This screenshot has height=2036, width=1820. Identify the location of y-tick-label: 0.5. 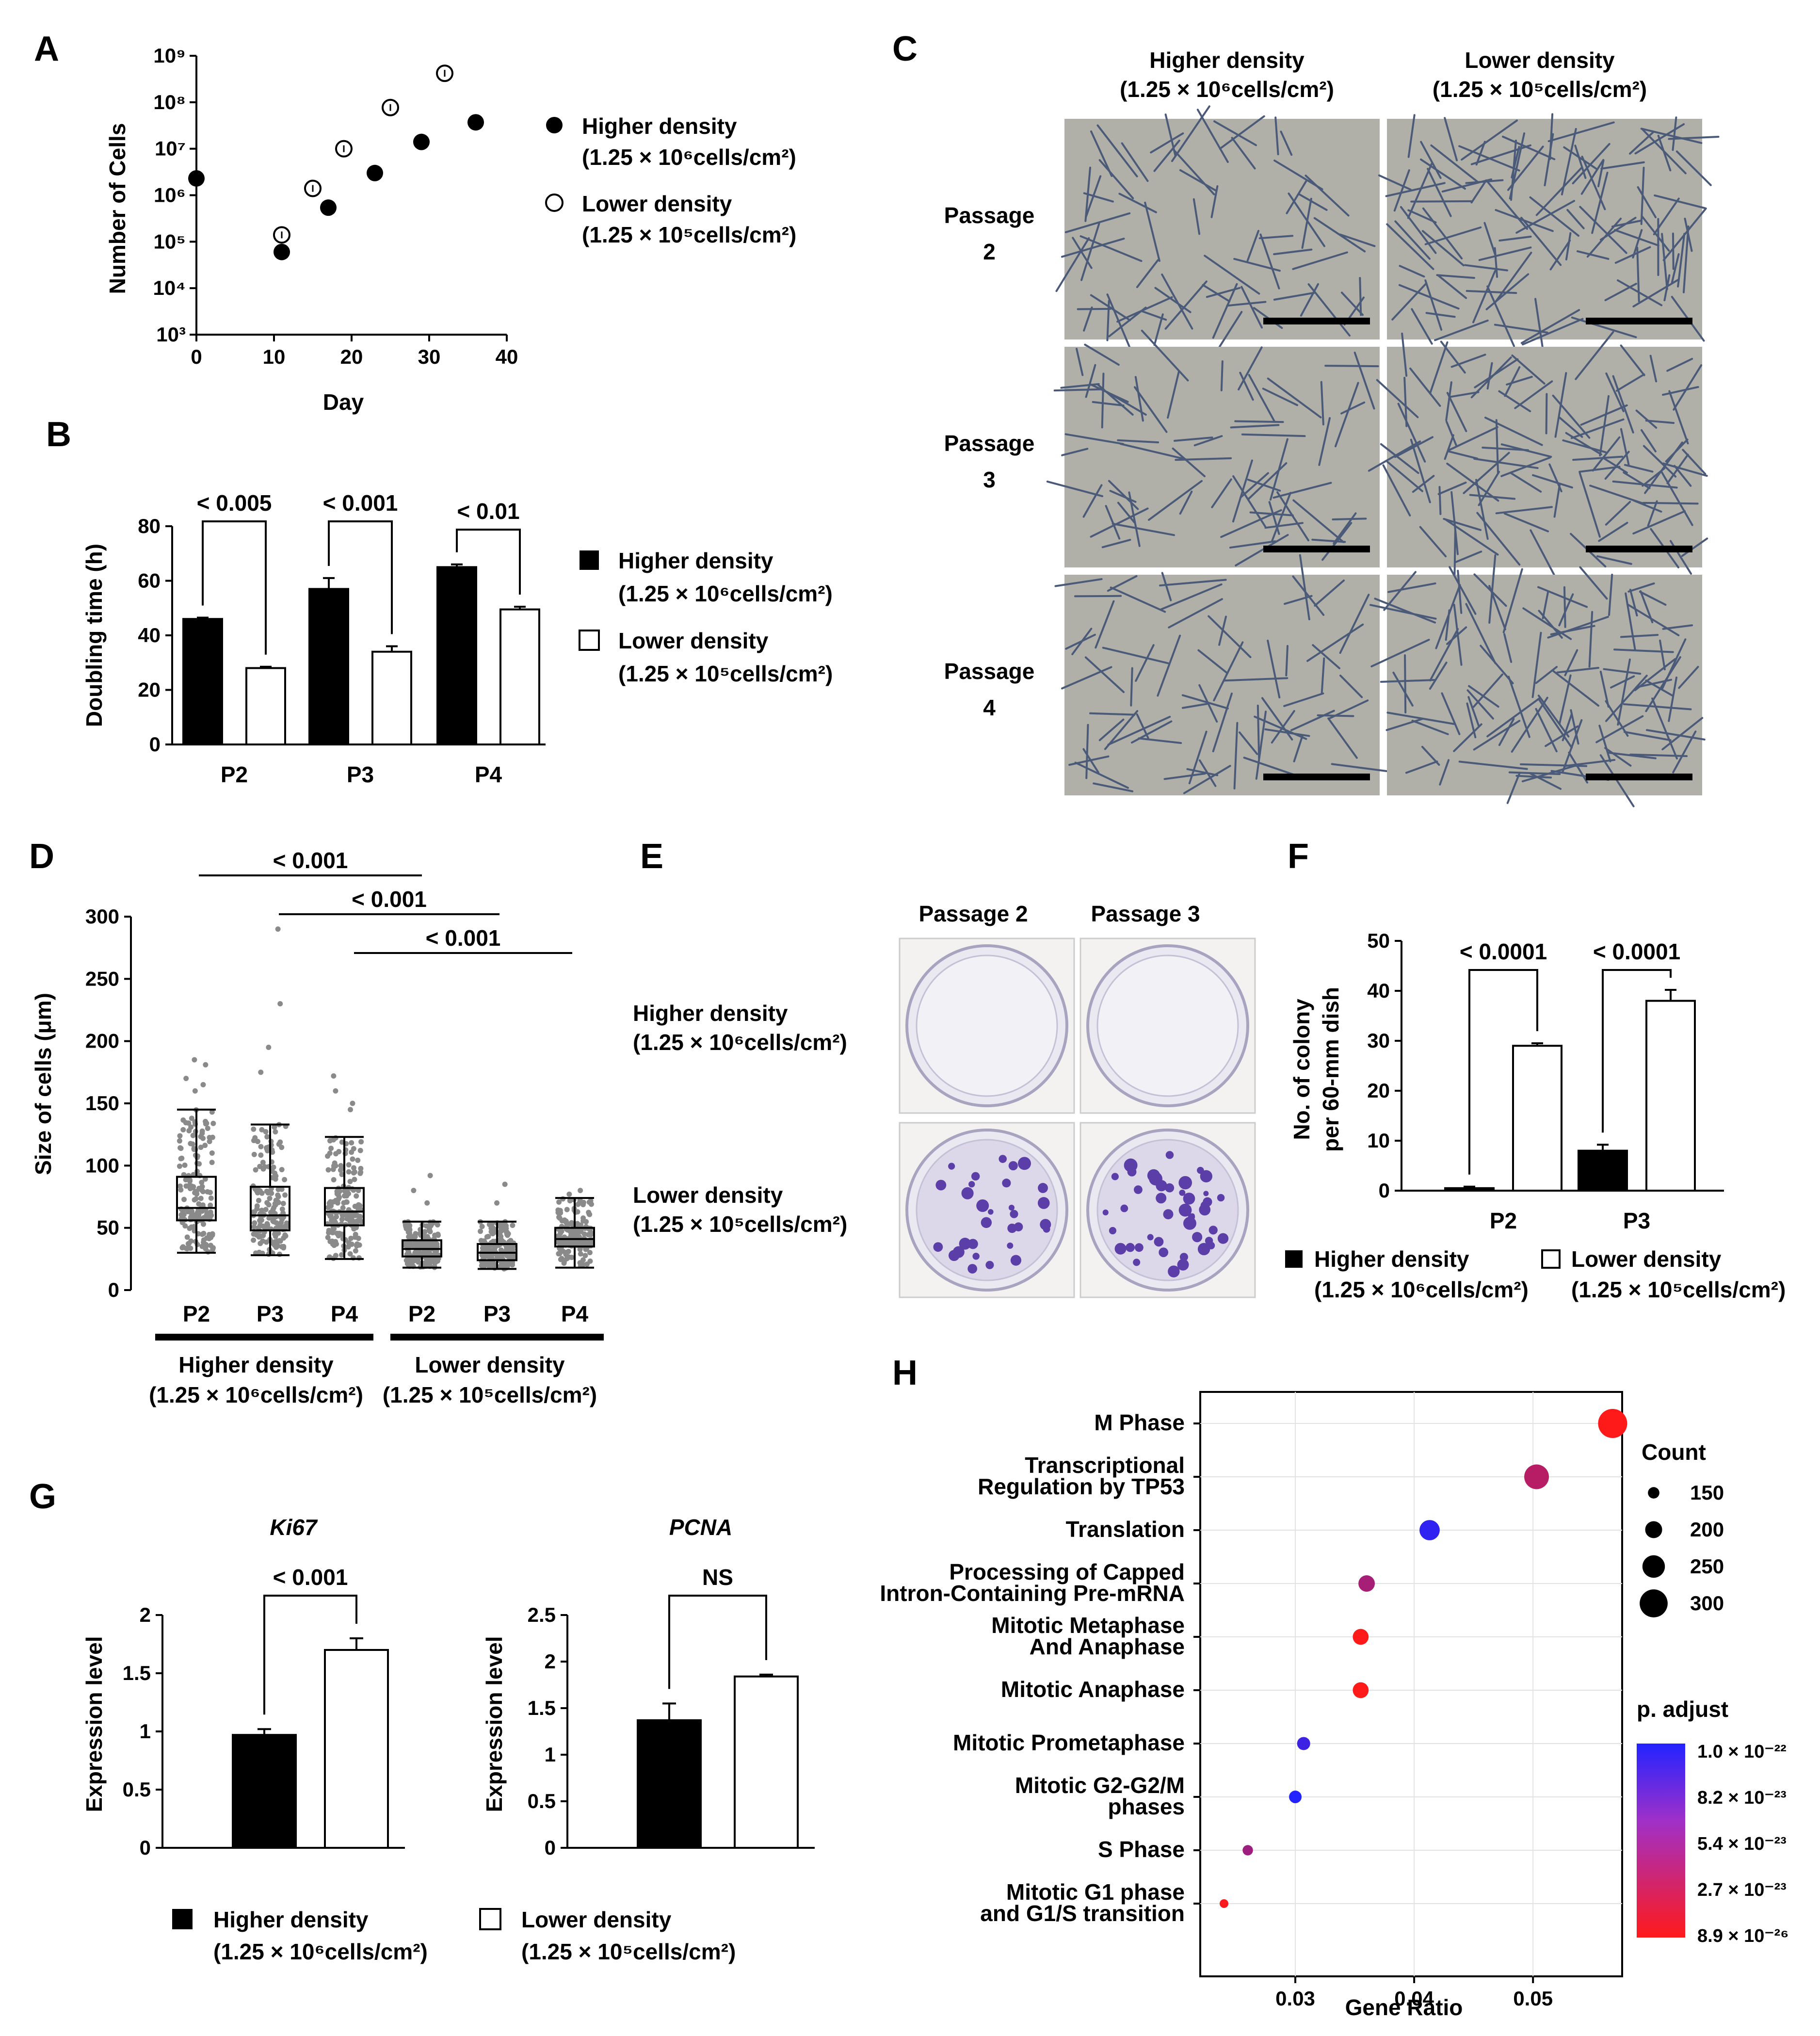
(137, 1789).